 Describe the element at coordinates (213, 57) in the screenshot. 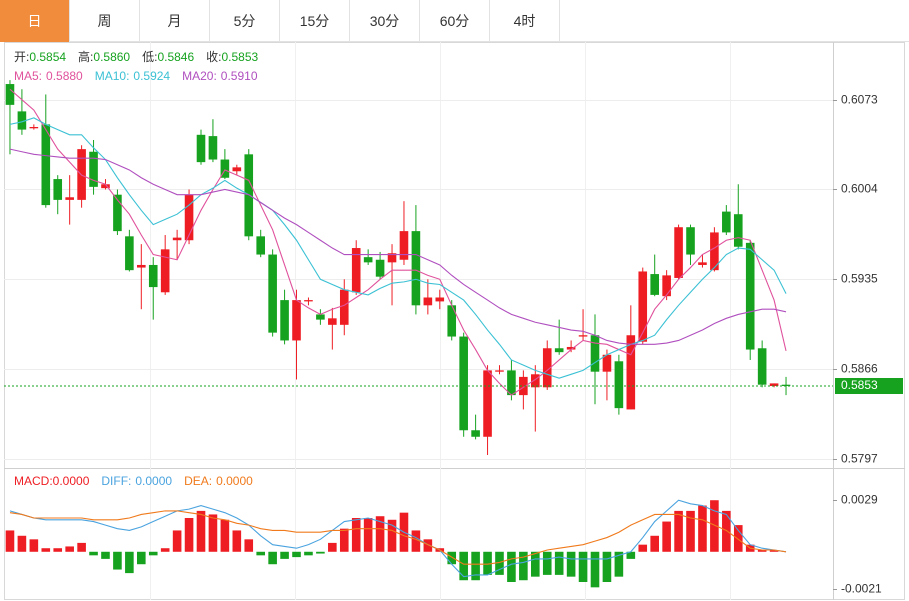

I see `legend-name: 收:` at that location.